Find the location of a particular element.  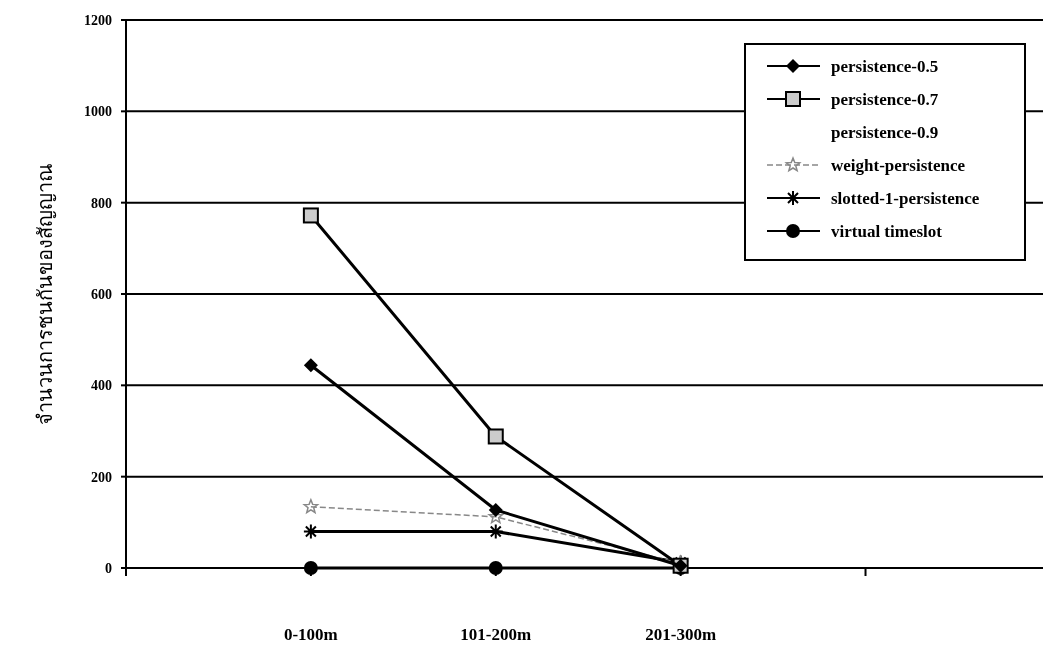

legend-label: persistence-0.7 is located at coordinates (885, 99).